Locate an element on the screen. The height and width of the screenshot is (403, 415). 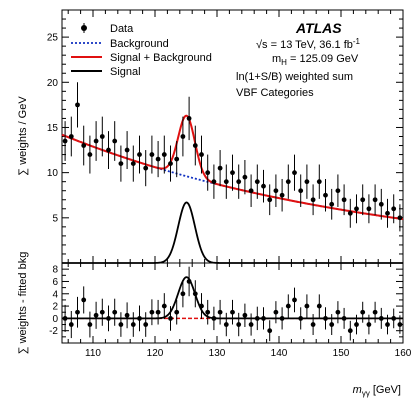
main-y-axis-label: ∑ weights / GeV is located at coordinates (23, 136).